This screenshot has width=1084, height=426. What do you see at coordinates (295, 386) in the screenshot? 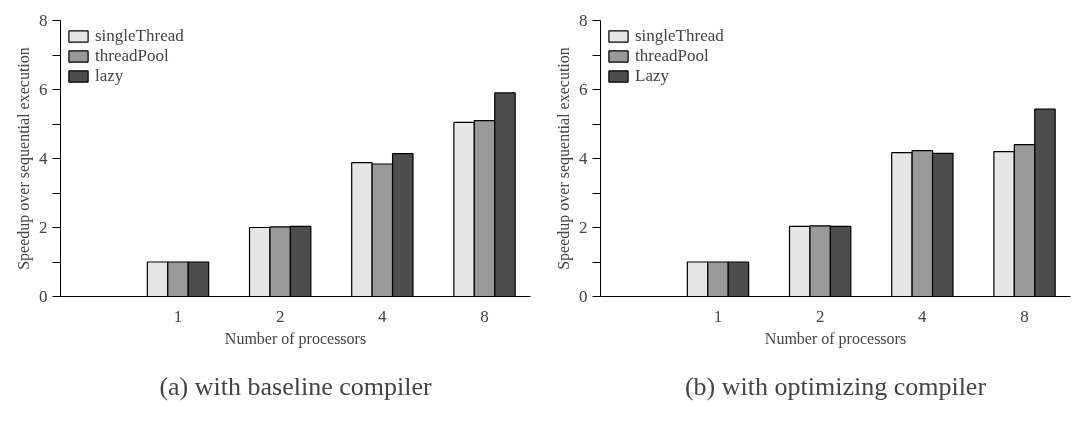
I see `text: (a) with baseline compiler` at bounding box center [295, 386].